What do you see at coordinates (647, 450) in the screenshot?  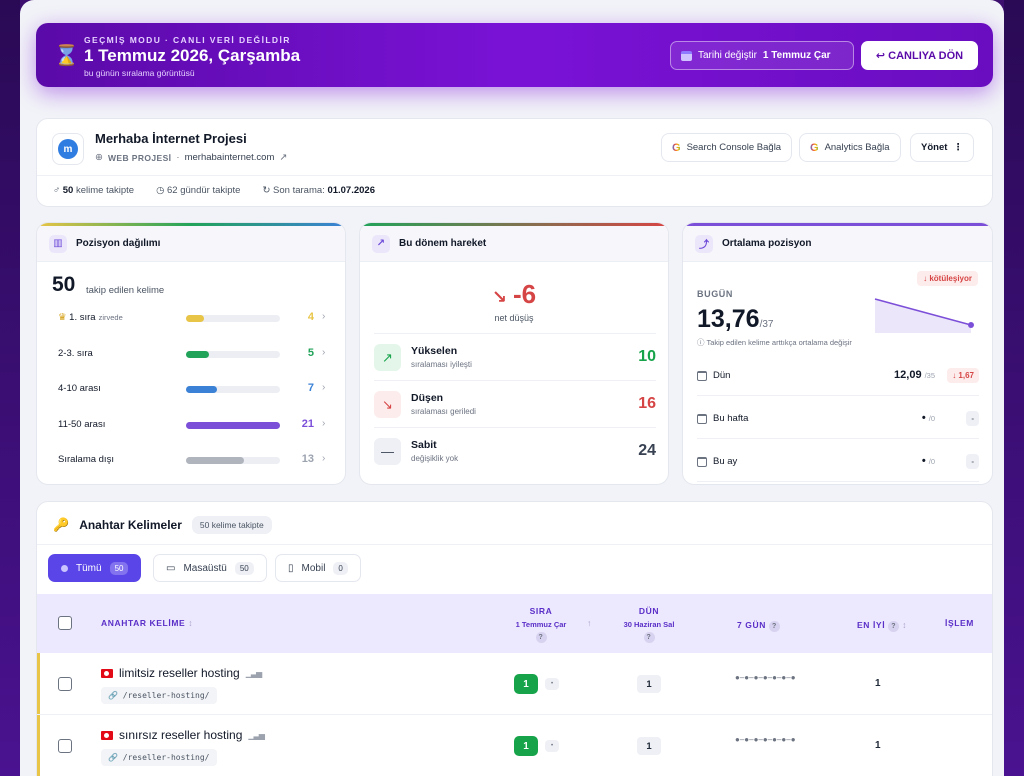 I see `movement-count: 24` at bounding box center [647, 450].